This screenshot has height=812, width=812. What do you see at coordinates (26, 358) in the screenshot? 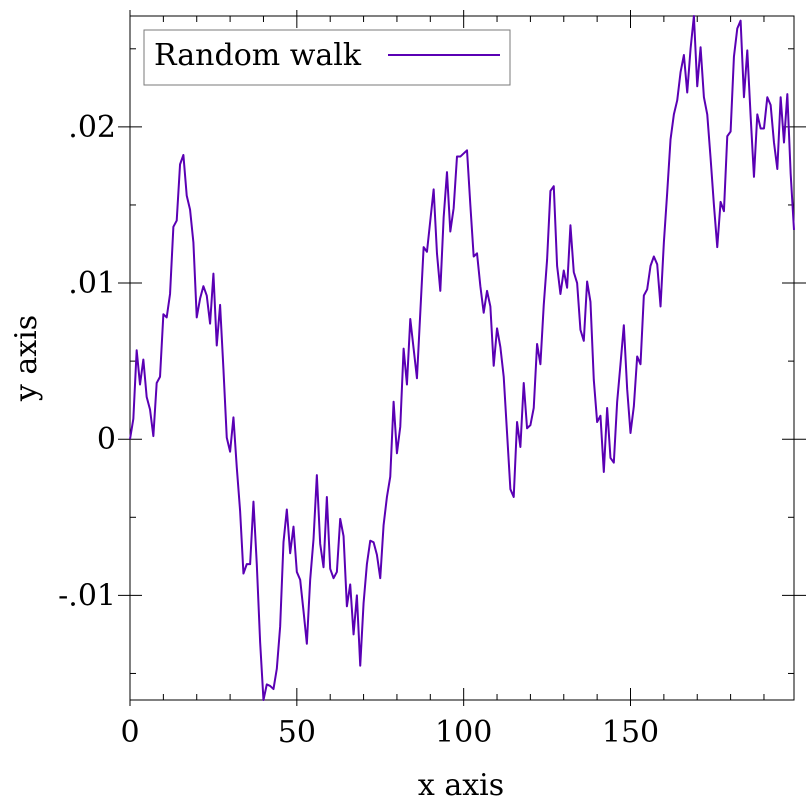
I see `y-axis-label: y axis` at bounding box center [26, 358].